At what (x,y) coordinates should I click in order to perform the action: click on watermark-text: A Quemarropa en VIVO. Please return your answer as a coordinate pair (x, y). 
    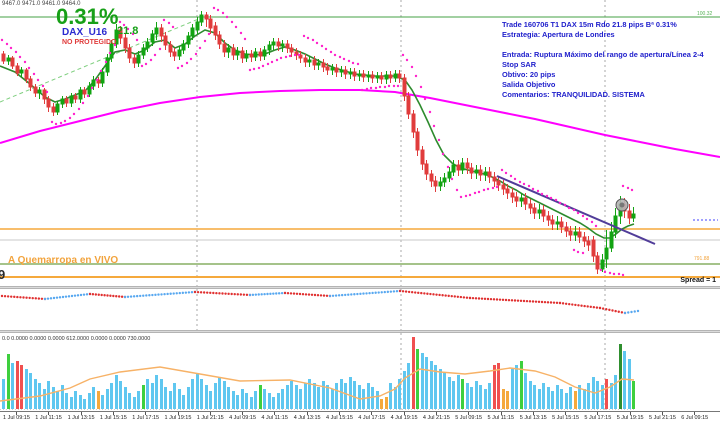
    Looking at the image, I should click on (63, 260).